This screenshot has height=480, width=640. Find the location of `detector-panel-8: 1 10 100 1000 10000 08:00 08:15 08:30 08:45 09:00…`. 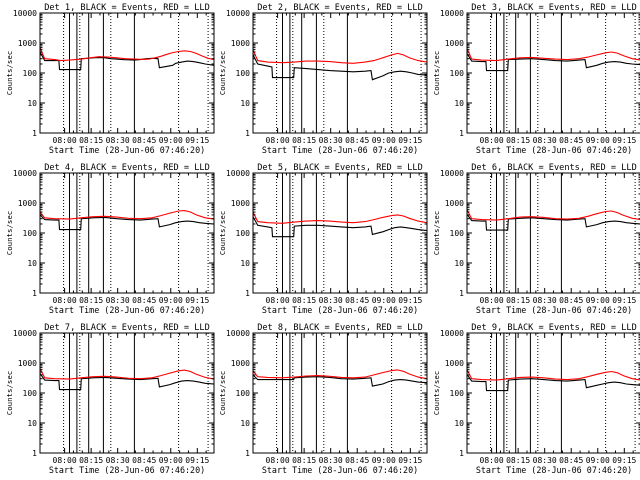

detector-panel-8: 1 10 100 1000 10000 08:00 08:15 08:30 08:45 09:00… is located at coordinates (323, 399).